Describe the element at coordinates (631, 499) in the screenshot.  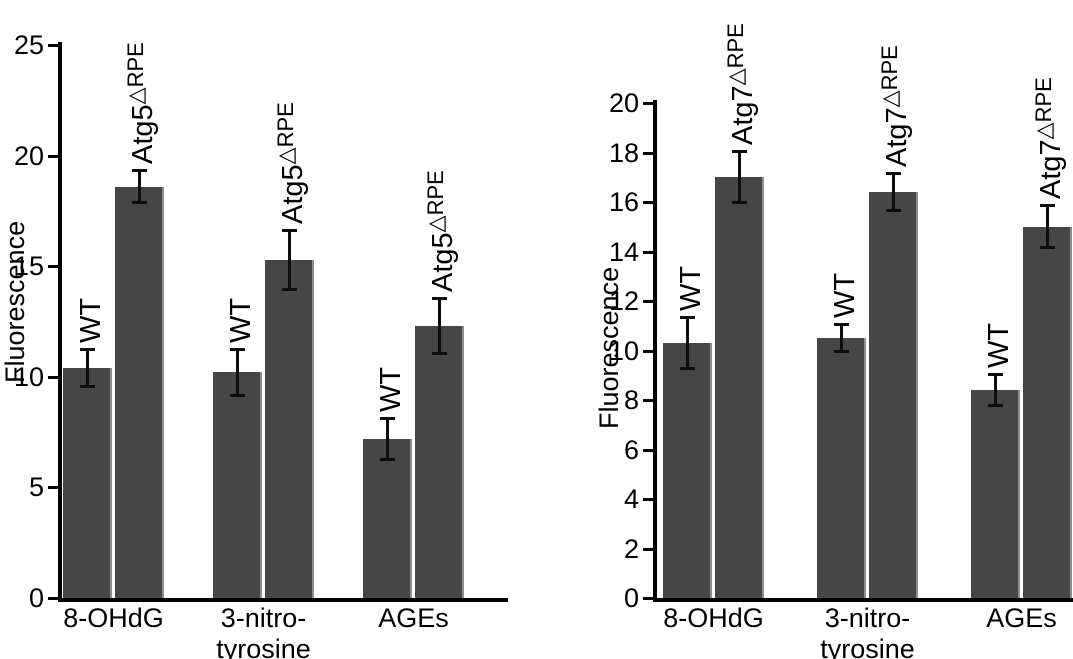
I see `y-tick-label: 4` at that location.